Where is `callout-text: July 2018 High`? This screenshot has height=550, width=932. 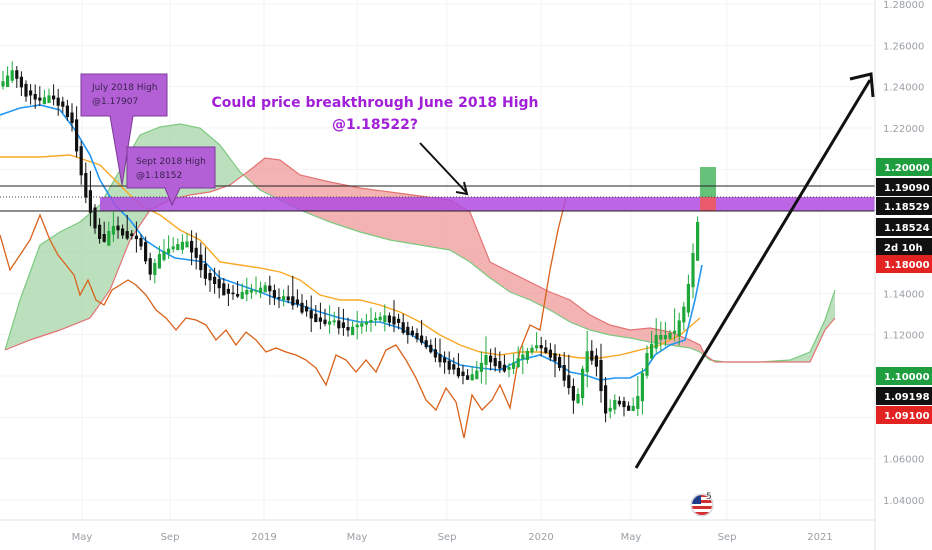
callout-text: July 2018 High is located at coordinates (124, 88).